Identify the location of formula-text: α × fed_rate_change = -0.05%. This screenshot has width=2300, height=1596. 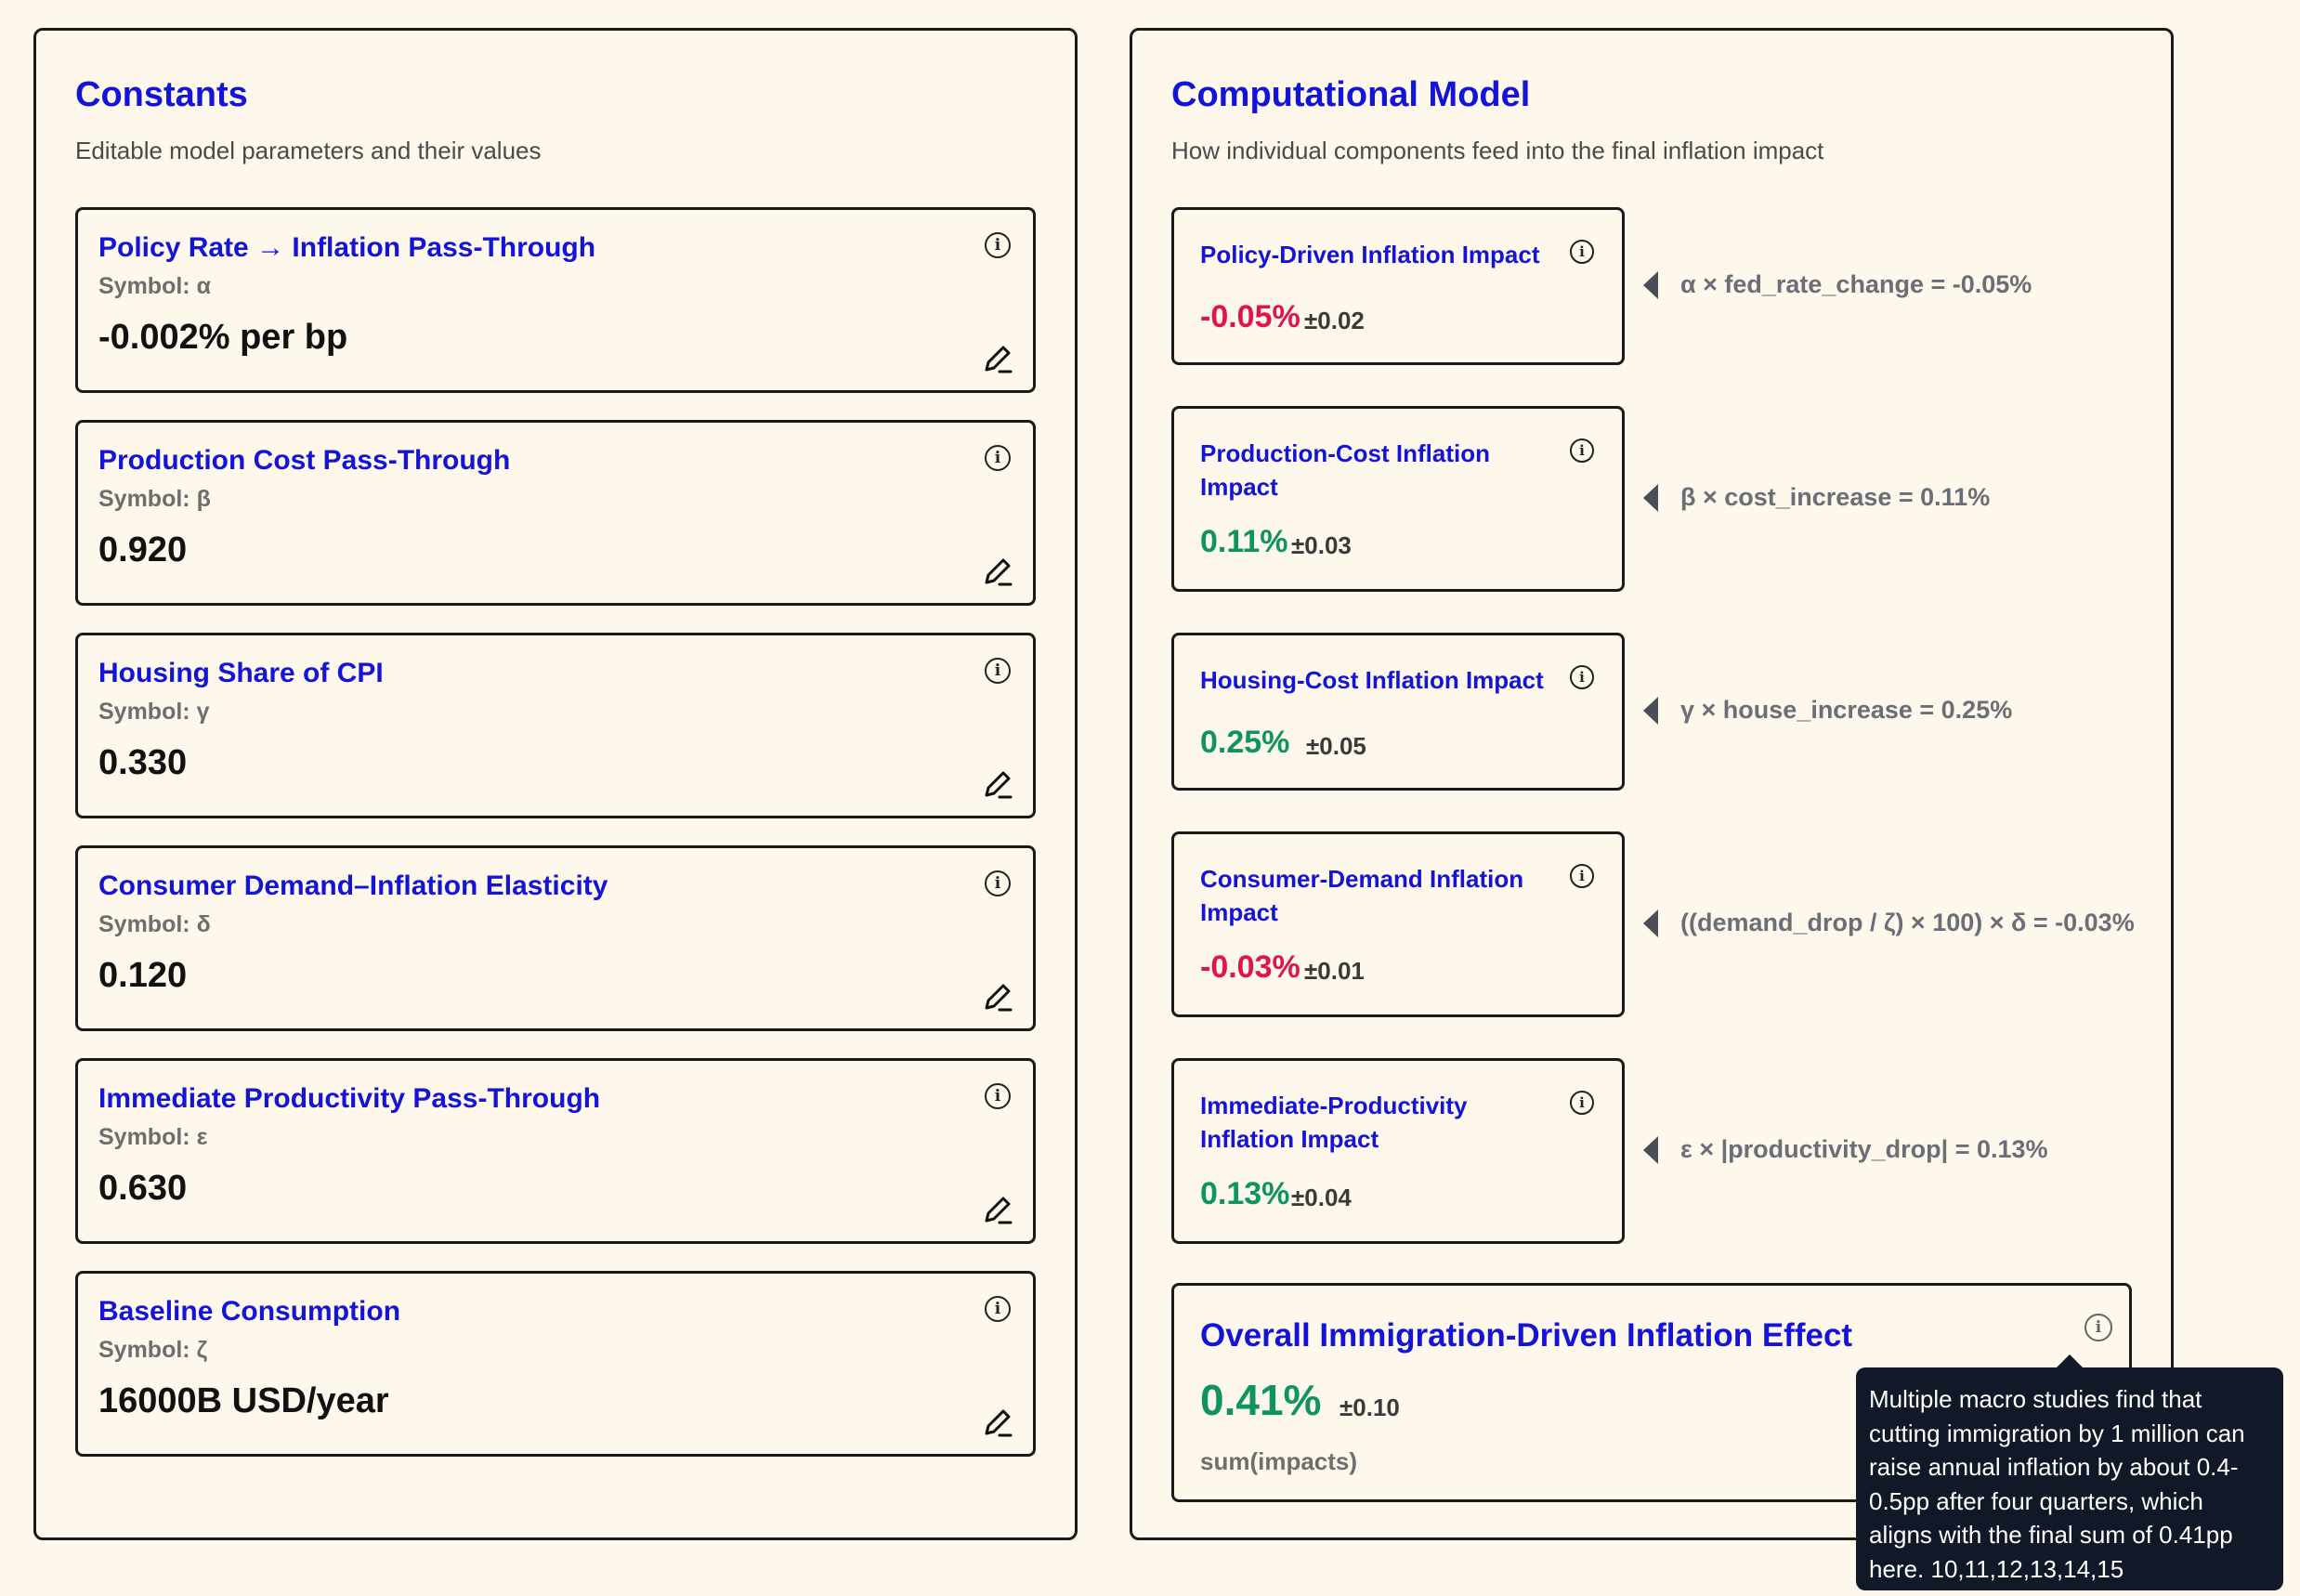
(1856, 284).